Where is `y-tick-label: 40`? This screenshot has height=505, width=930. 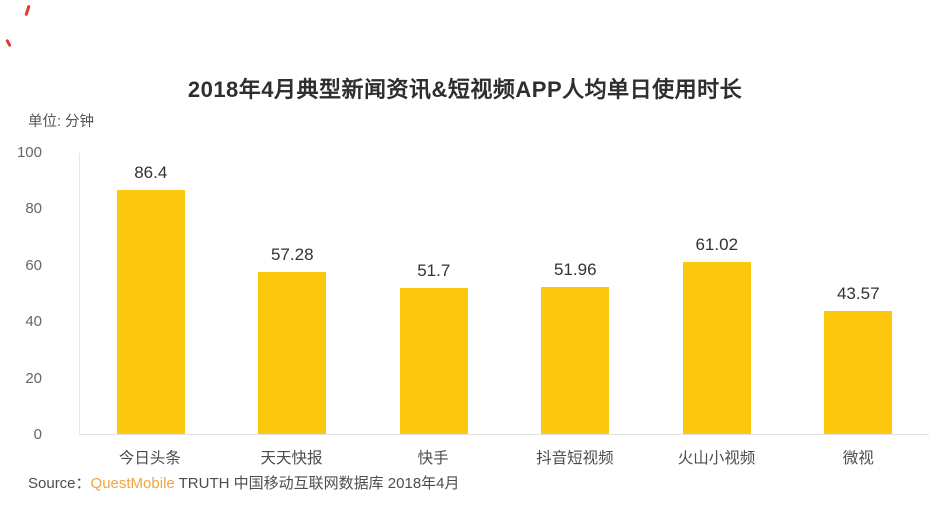
y-tick-label: 40 is located at coordinates (33, 322).